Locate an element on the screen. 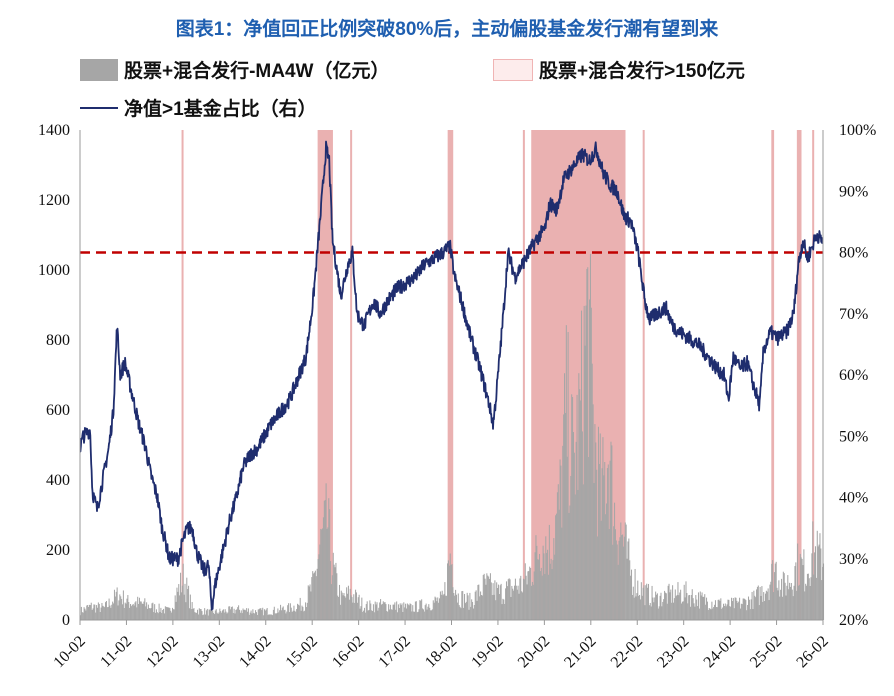 The height and width of the screenshot is (696, 894). x-tick-label: 17-02 is located at coordinates (394, 652).